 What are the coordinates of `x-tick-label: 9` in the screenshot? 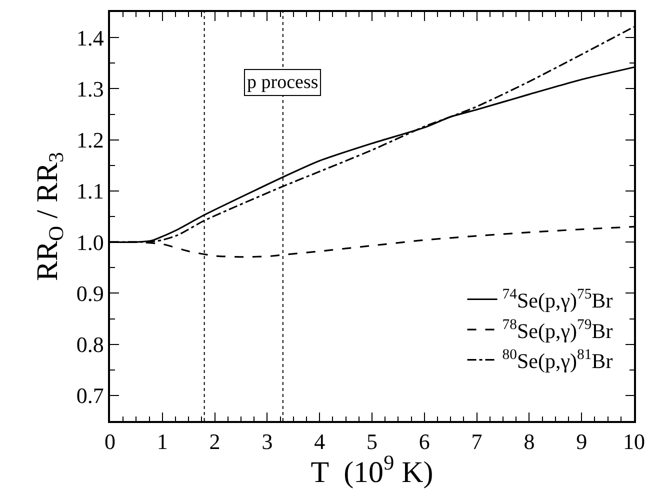 It's located at (582, 441).